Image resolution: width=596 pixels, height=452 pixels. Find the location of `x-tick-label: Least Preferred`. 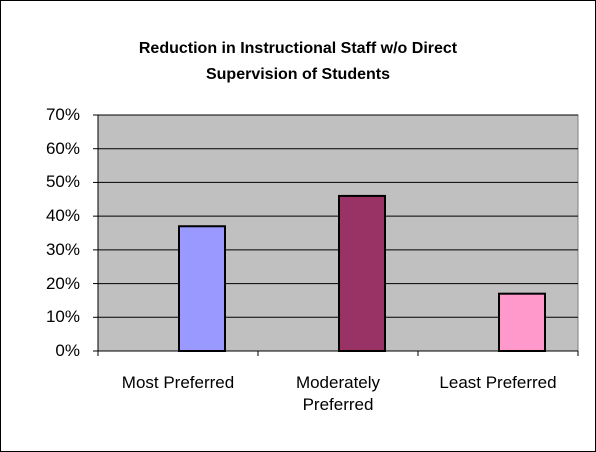

x-tick-label: Least Preferred is located at coordinates (498, 382).